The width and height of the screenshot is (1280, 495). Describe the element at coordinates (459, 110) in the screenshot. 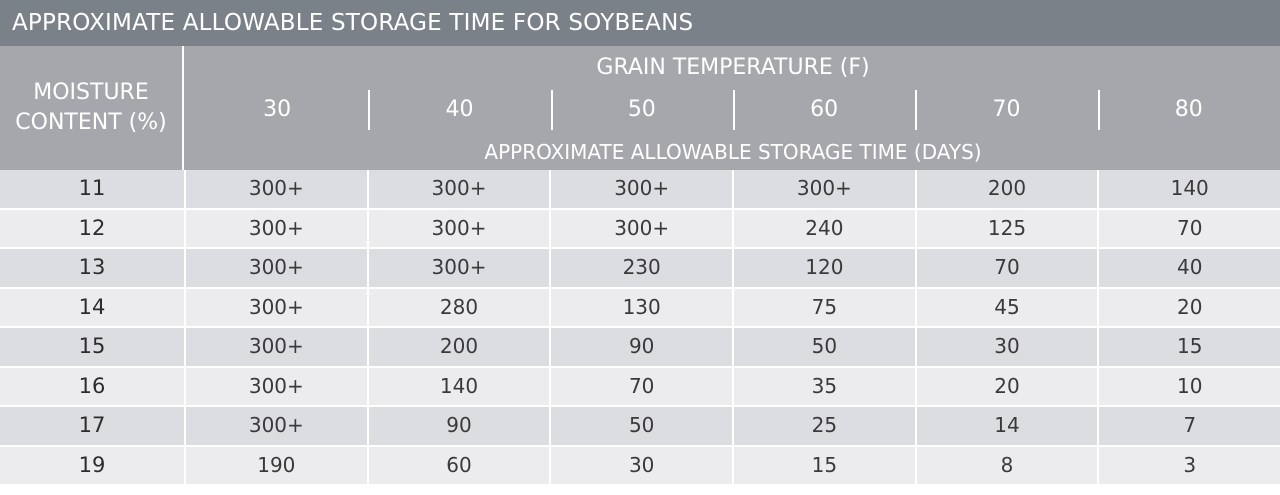

I see `temperature-header: 40` at that location.